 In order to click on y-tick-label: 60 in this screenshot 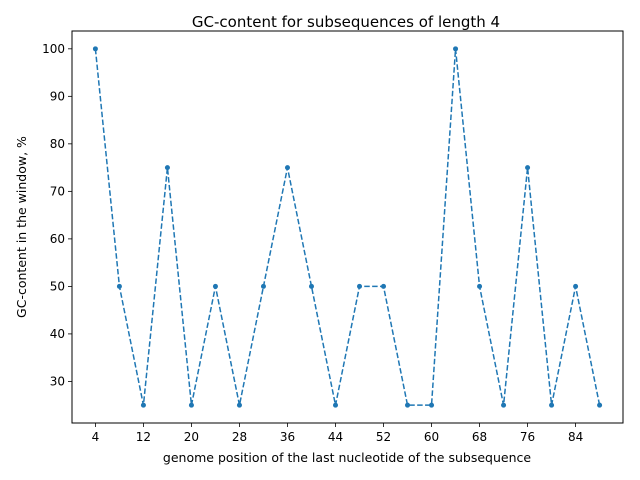, I will do `click(57, 239)`.